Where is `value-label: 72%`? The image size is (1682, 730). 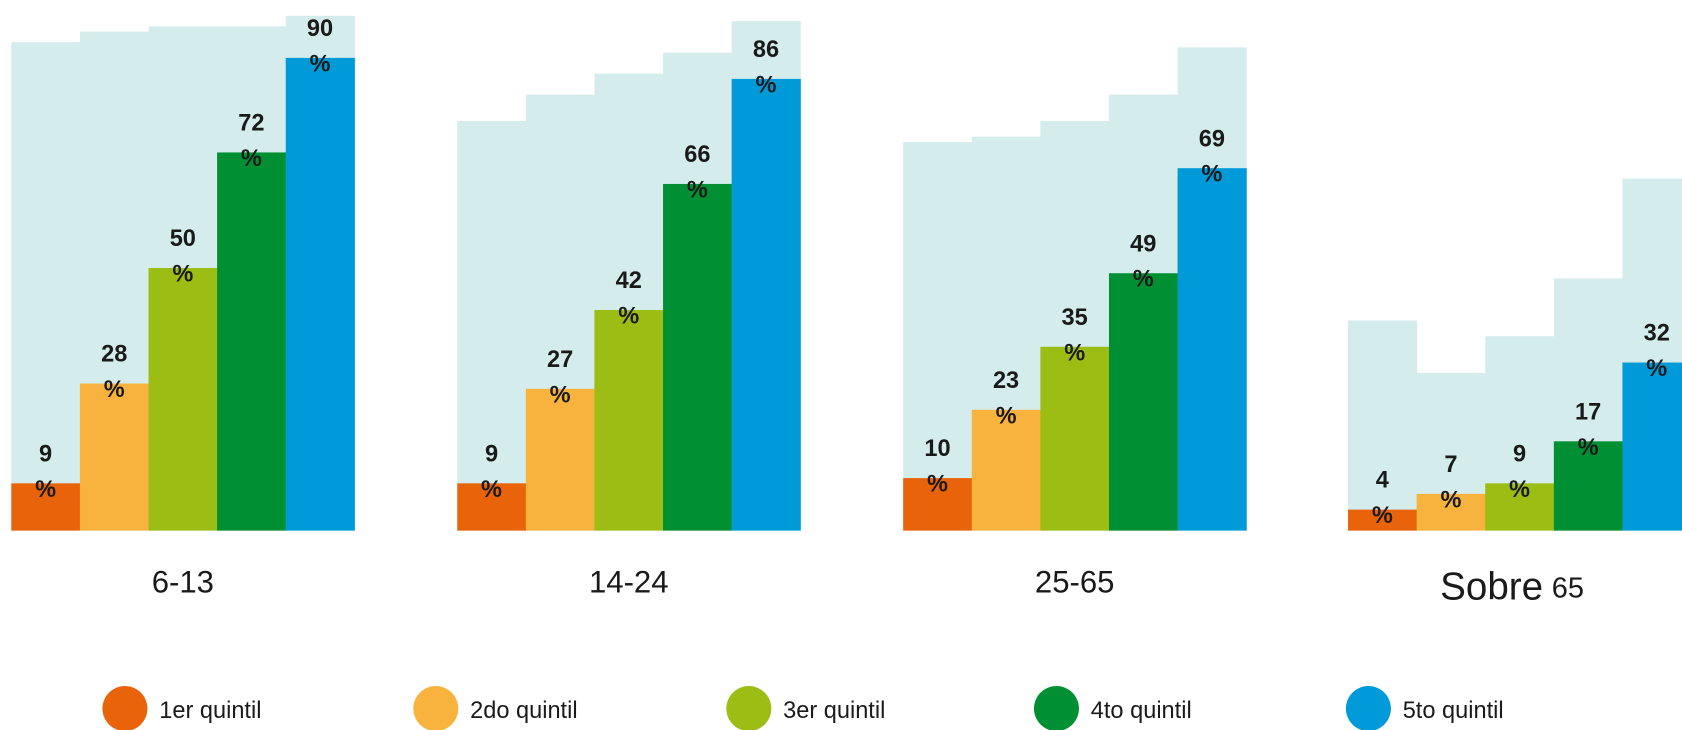
value-label: 72% is located at coordinates (251, 140).